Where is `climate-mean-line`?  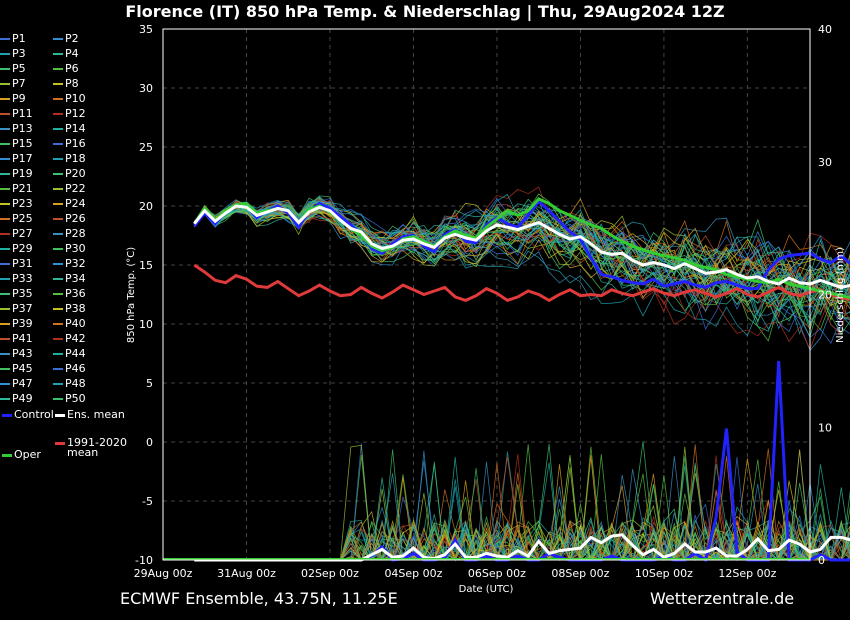 climate-mean-line is located at coordinates (521, 283).